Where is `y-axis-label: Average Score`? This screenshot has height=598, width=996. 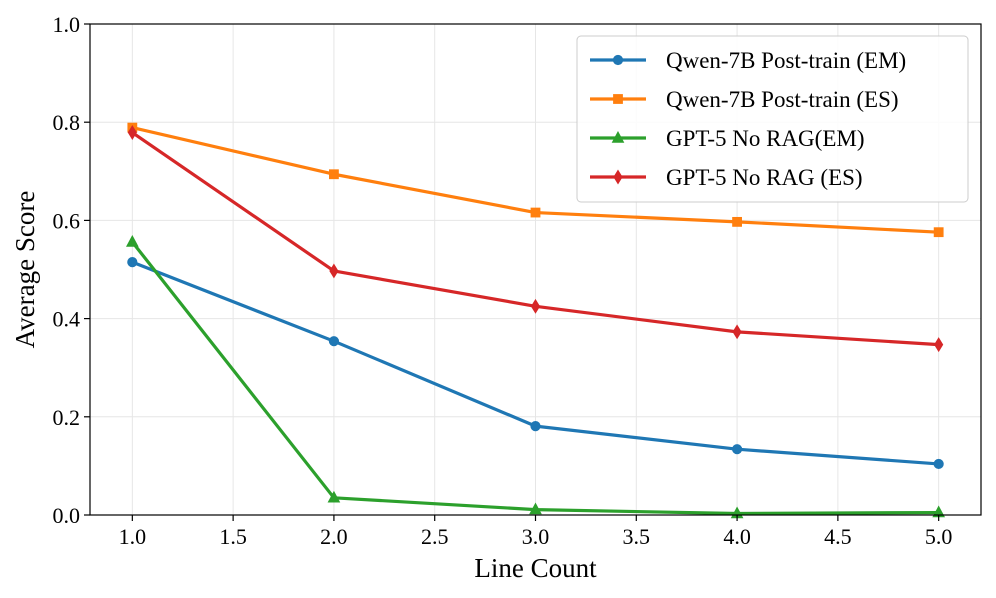
y-axis-label: Average Score is located at coordinates (25, 270).